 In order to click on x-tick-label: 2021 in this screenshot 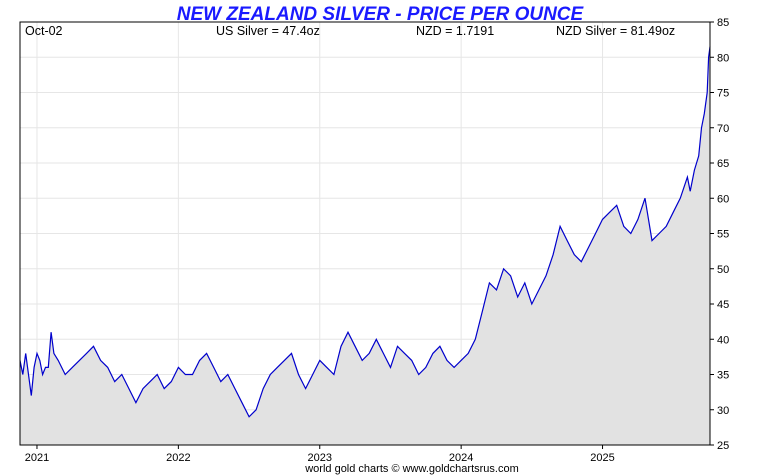, I will do `click(37, 458)`.